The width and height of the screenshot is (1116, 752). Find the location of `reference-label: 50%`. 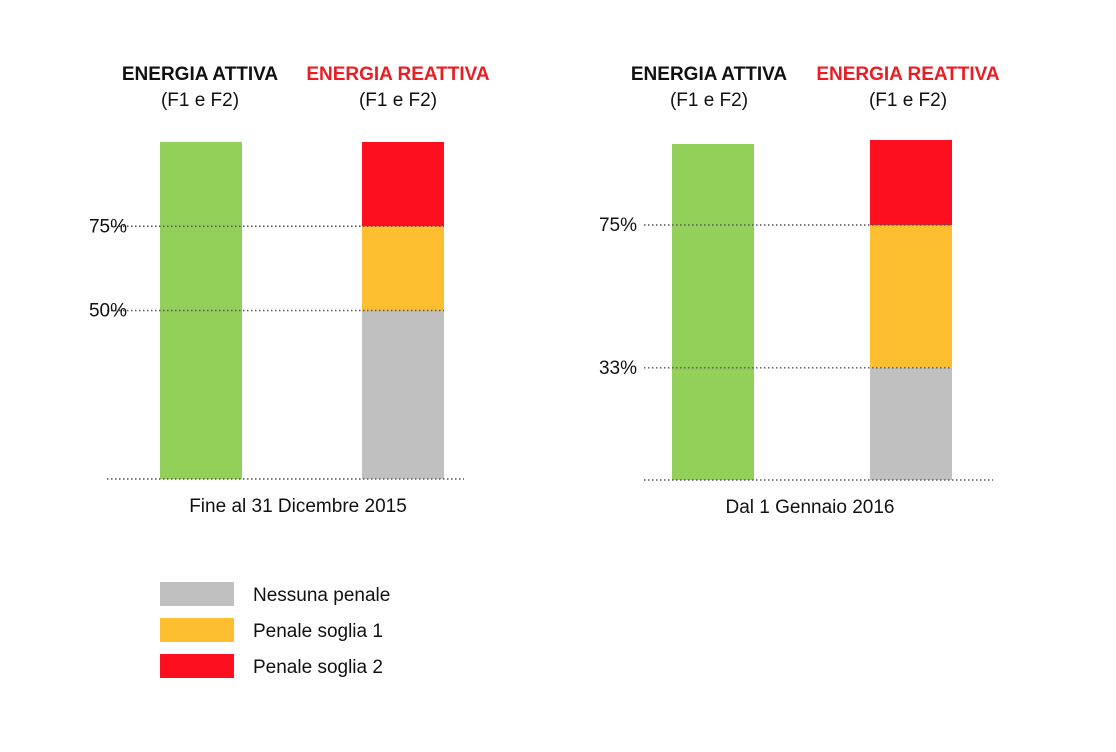

reference-label: 50% is located at coordinates (108, 311).